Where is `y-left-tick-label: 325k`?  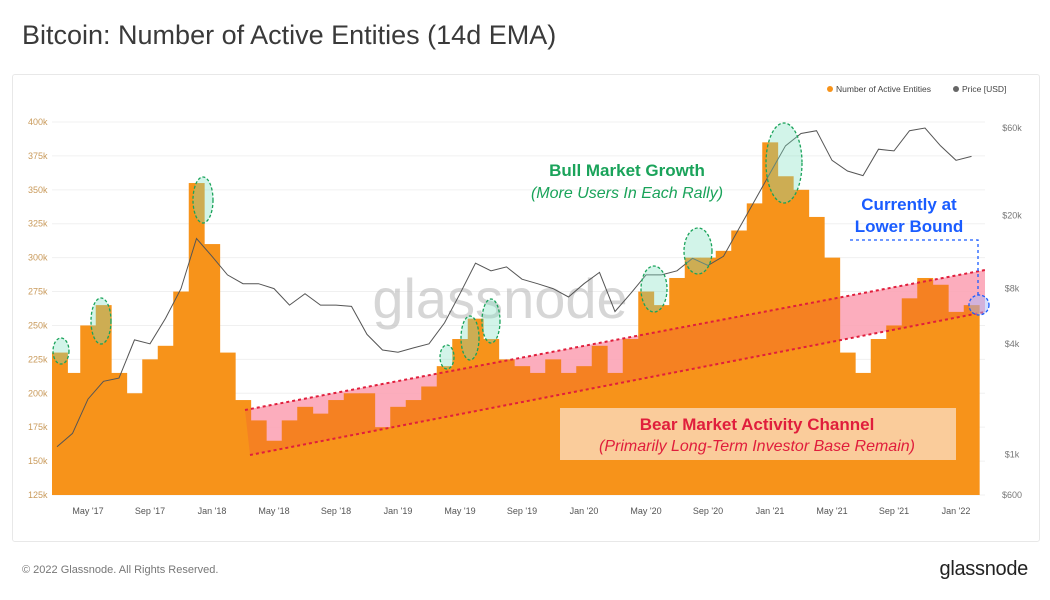 y-left-tick-label: 325k is located at coordinates (38, 224).